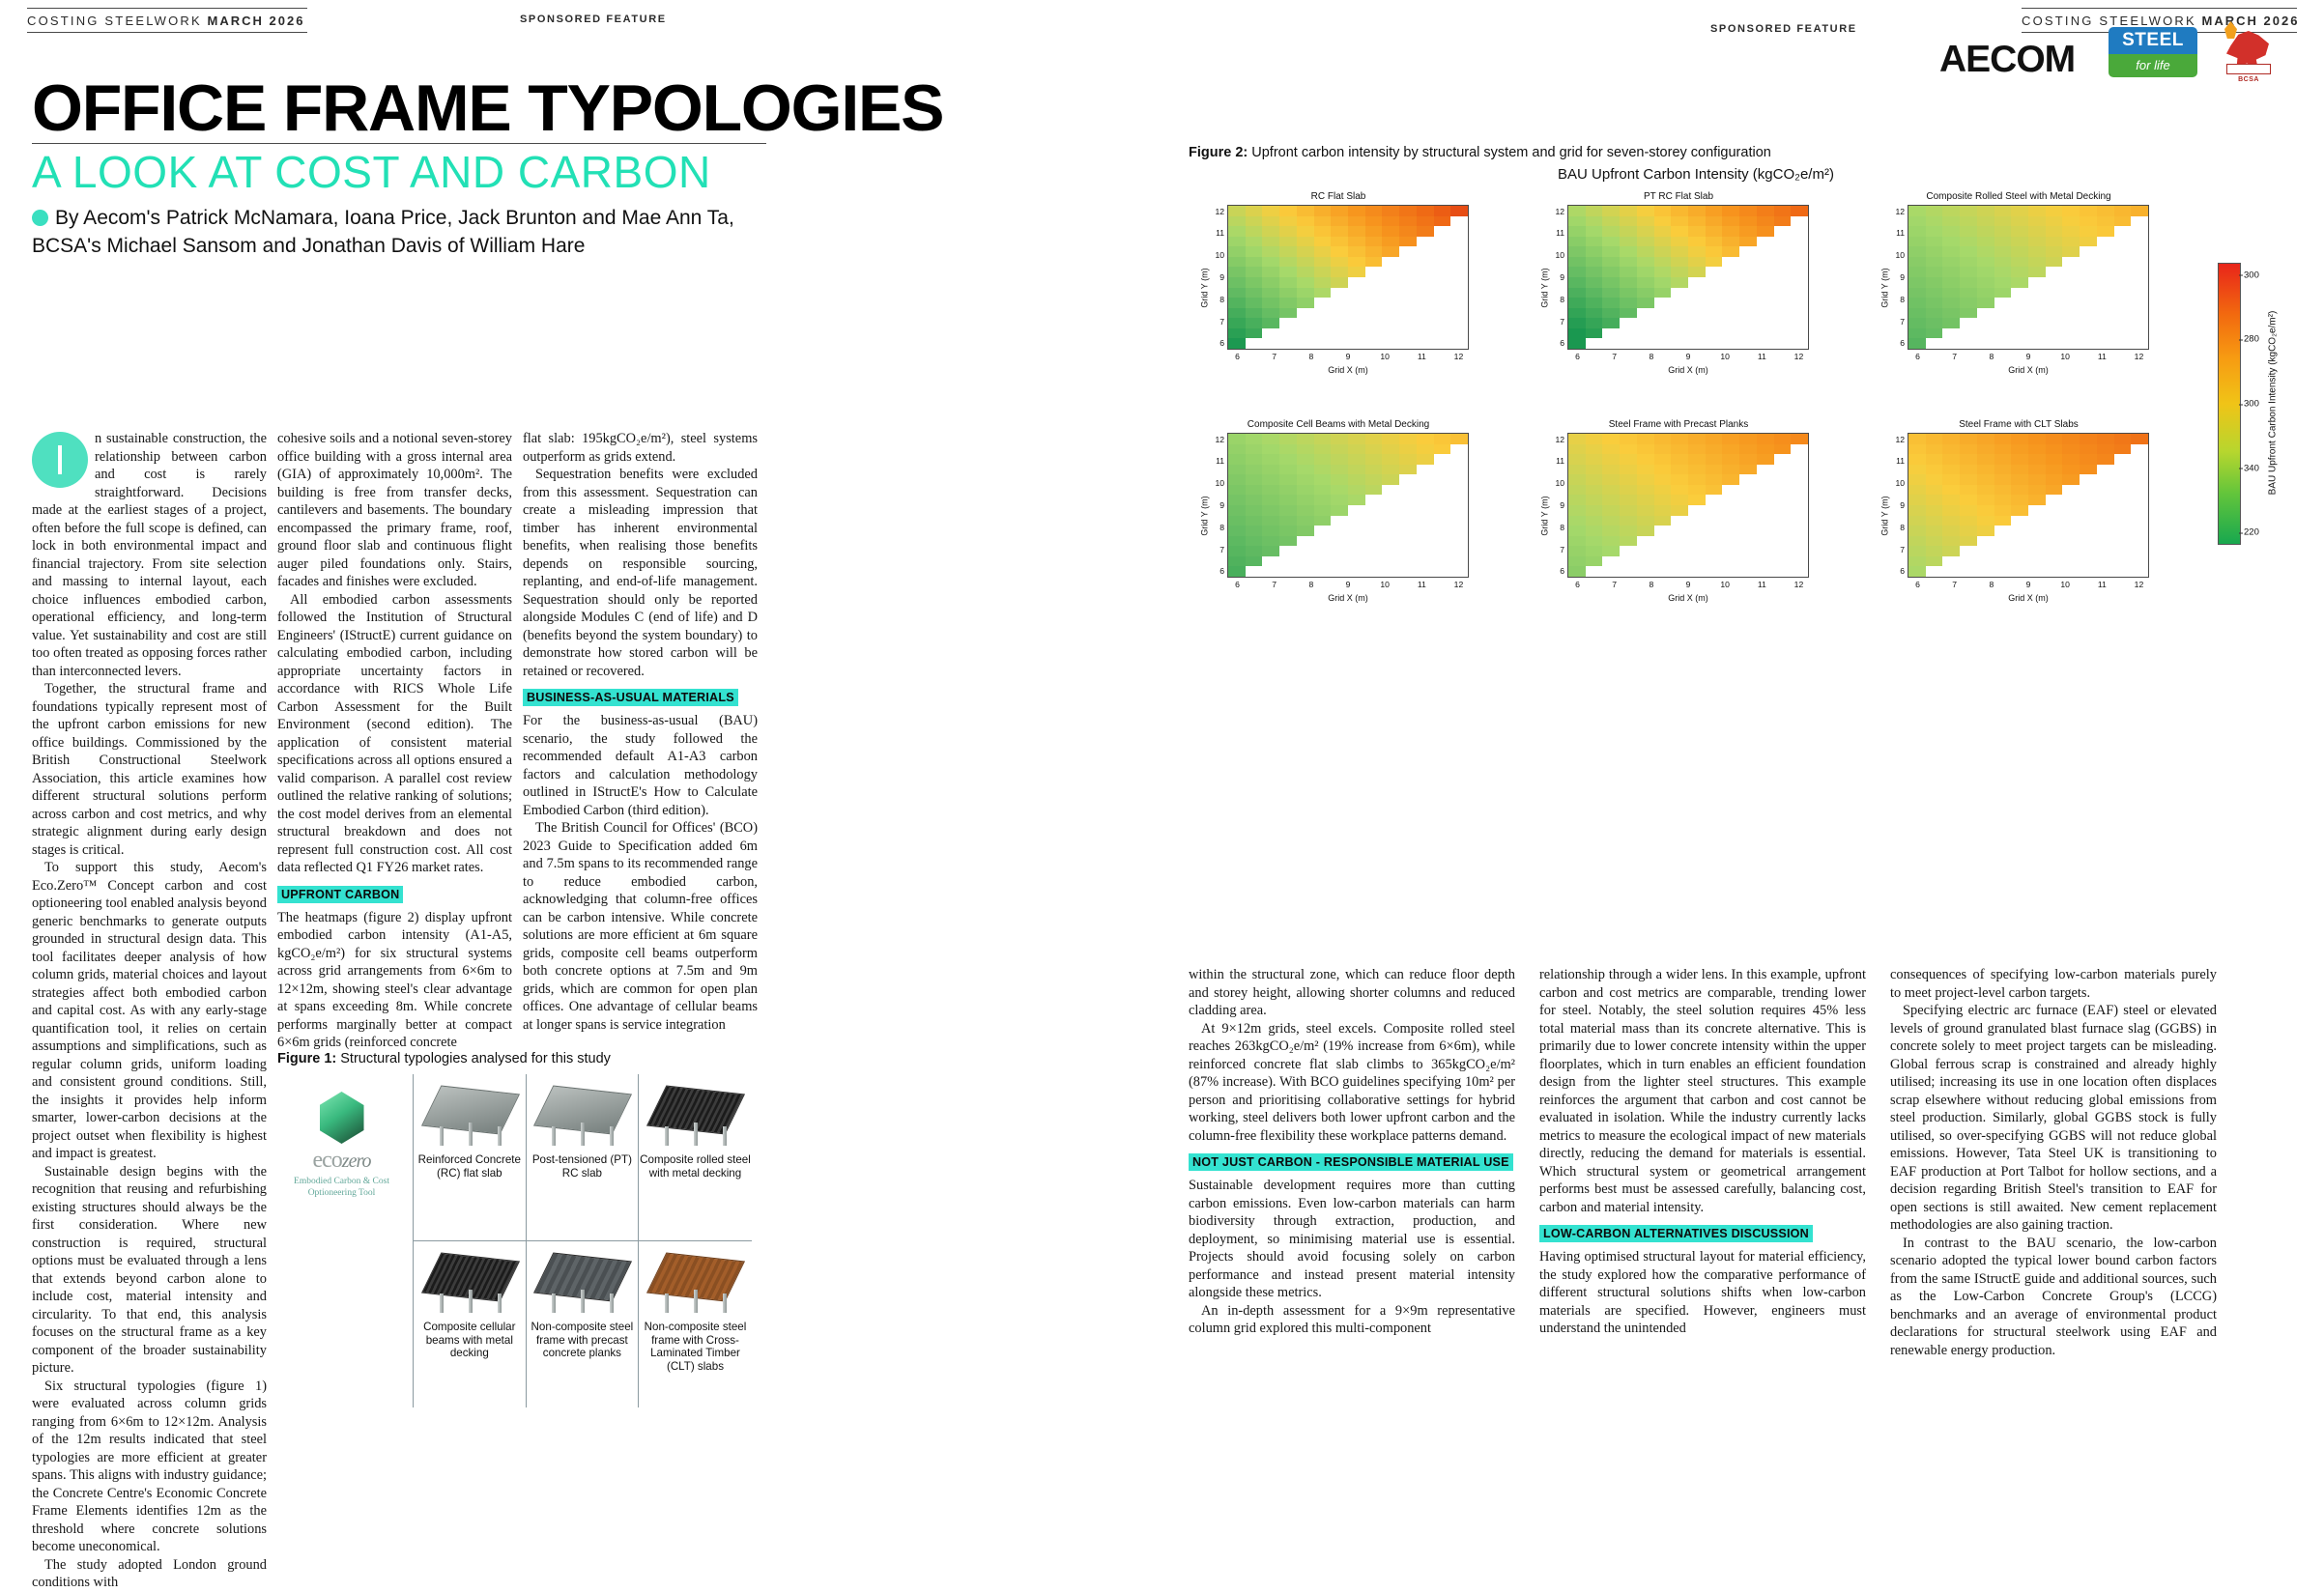 This screenshot has width=2324, height=1592. What do you see at coordinates (470, 1115) in the screenshot?
I see `rc-flat-slab-icon` at bounding box center [470, 1115].